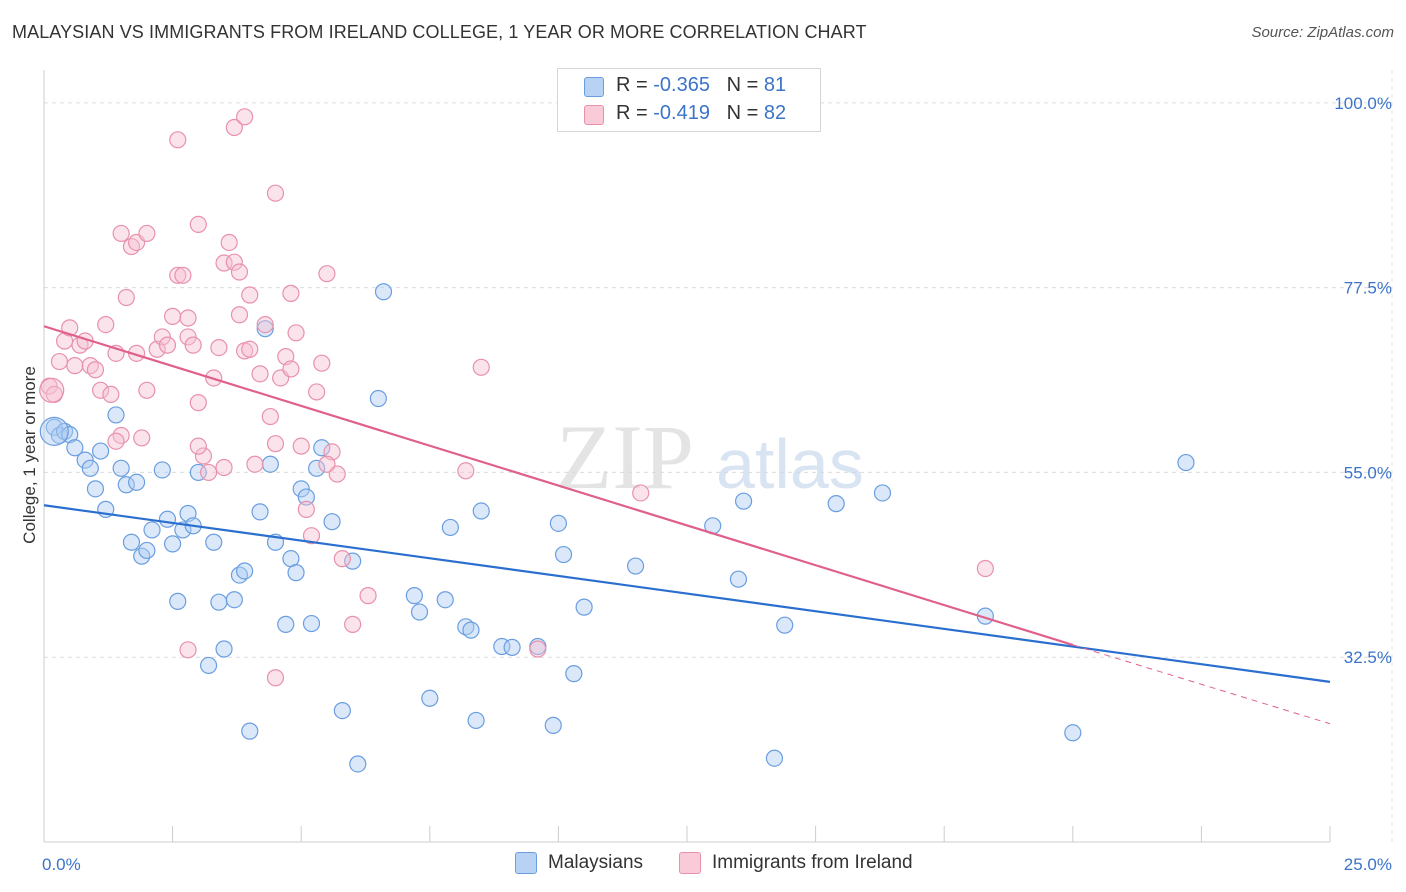  Describe the element at coordinates (1363, 103) in the screenshot. I see `y-tick-label-0: 100.0%` at that location.